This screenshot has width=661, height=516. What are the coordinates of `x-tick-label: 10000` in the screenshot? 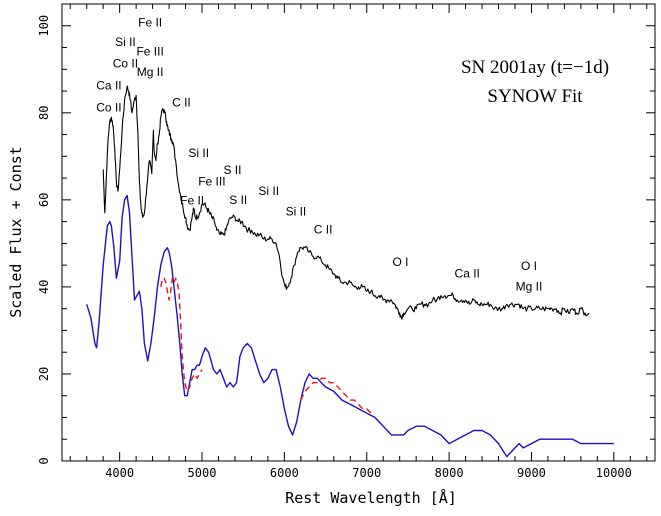 It's located at (614, 473).